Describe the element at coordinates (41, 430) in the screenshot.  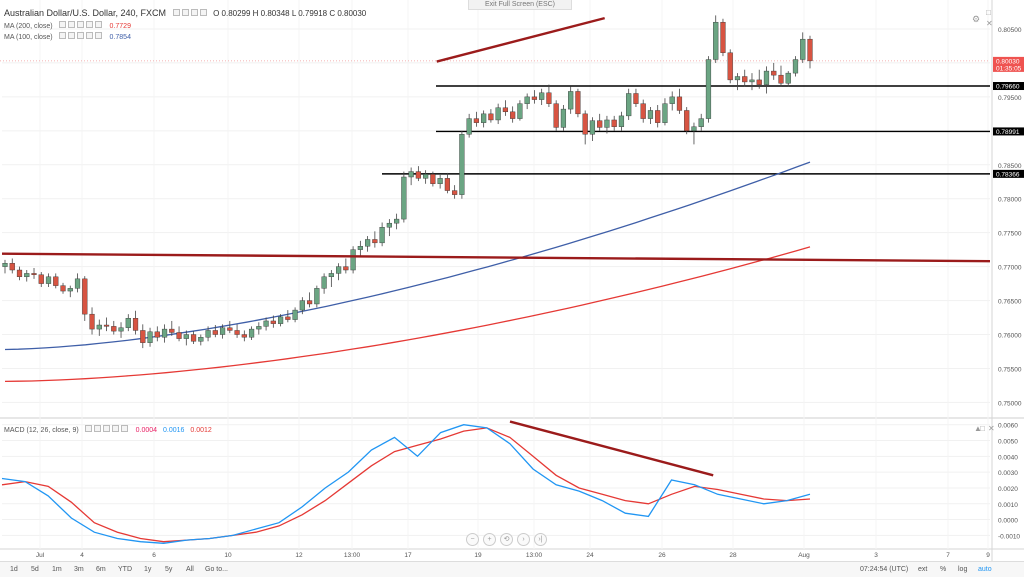
I see `macd-label: MACD (12, 26, close, 9)` at that location.